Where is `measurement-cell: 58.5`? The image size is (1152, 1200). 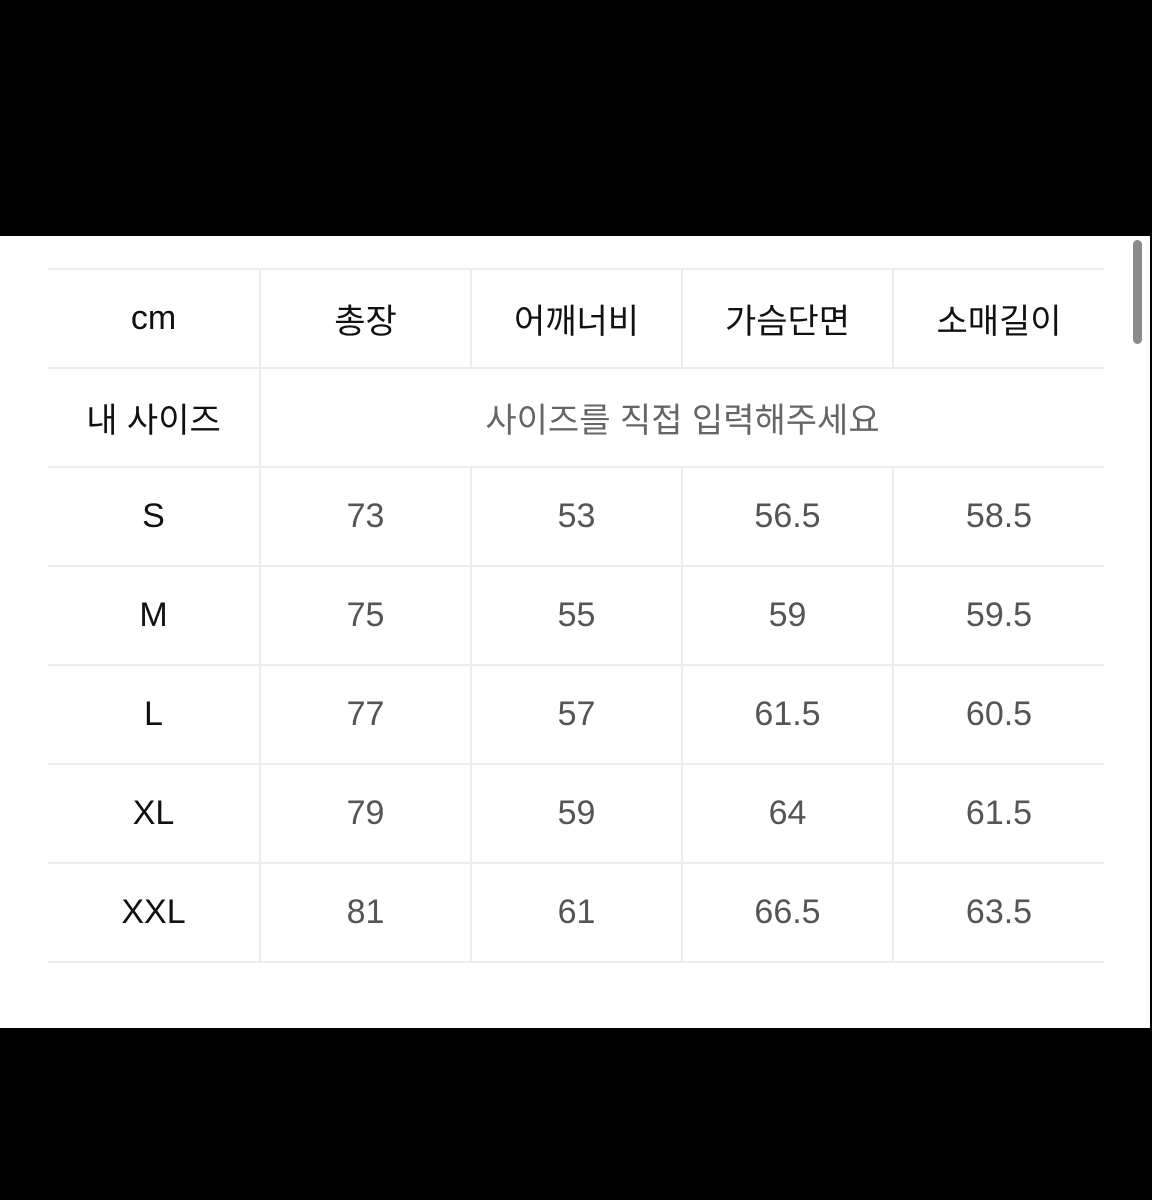 measurement-cell: 58.5 is located at coordinates (998, 516).